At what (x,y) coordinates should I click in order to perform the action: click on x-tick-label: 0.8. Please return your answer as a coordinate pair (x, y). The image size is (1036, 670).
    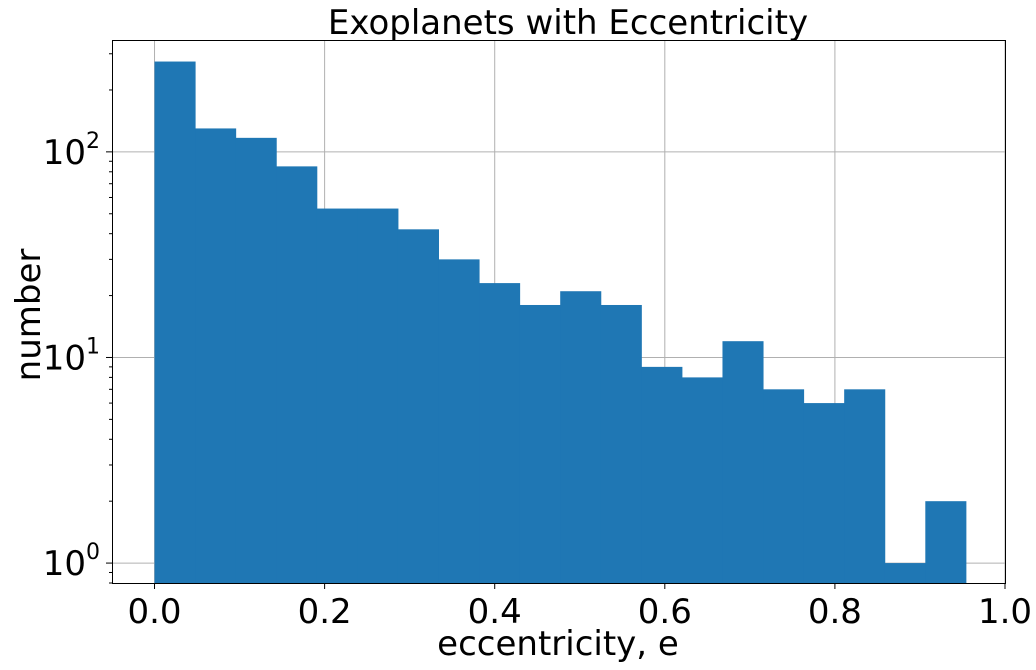
    Looking at the image, I should click on (835, 612).